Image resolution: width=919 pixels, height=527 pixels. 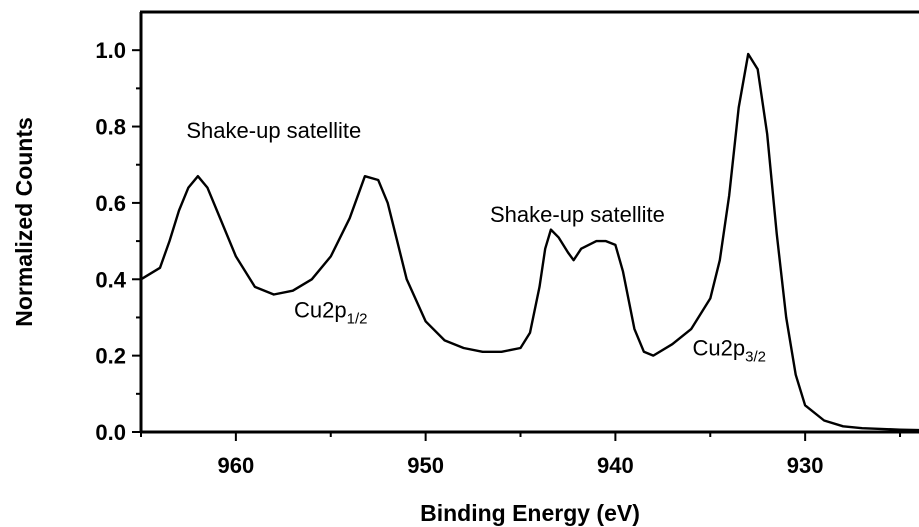 I want to click on annotation-cu2p32: Cu2p3/2, so click(x=729, y=351).